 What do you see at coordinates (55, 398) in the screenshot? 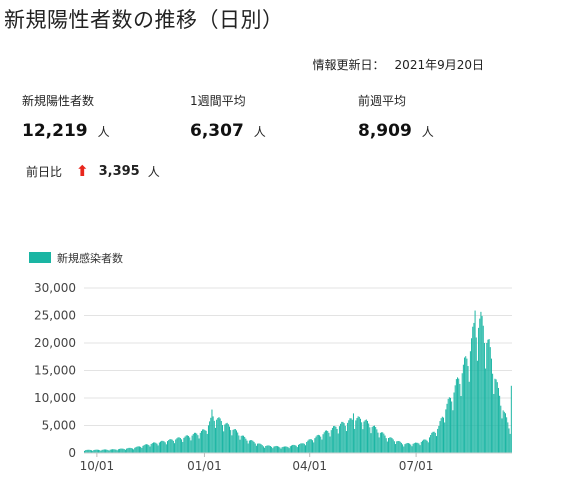
I see `y-tick-label: 10,000` at bounding box center [55, 398].